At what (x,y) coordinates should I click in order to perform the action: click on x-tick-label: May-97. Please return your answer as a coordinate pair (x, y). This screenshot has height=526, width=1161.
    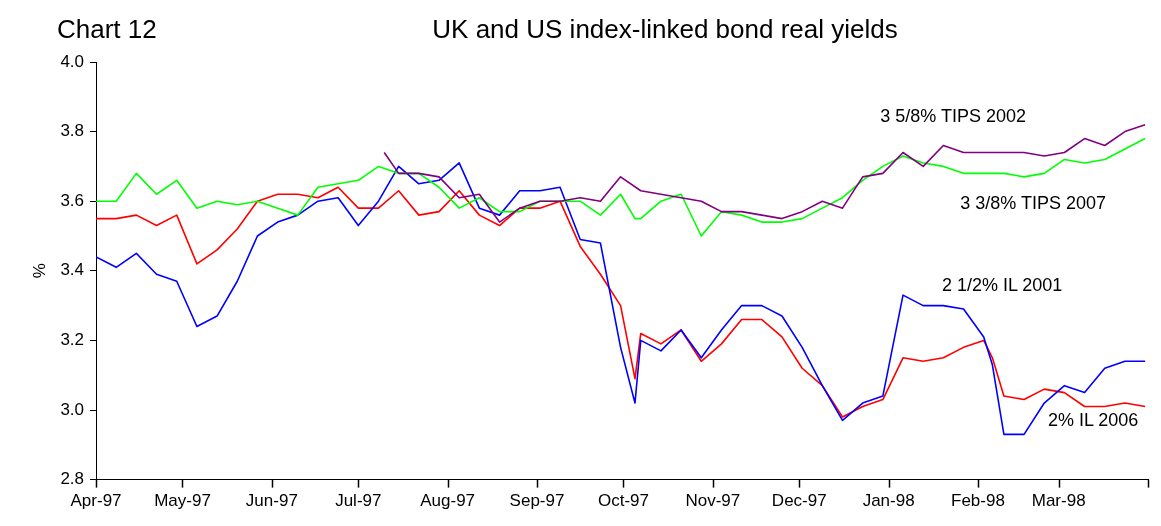
    Looking at the image, I should click on (182, 501).